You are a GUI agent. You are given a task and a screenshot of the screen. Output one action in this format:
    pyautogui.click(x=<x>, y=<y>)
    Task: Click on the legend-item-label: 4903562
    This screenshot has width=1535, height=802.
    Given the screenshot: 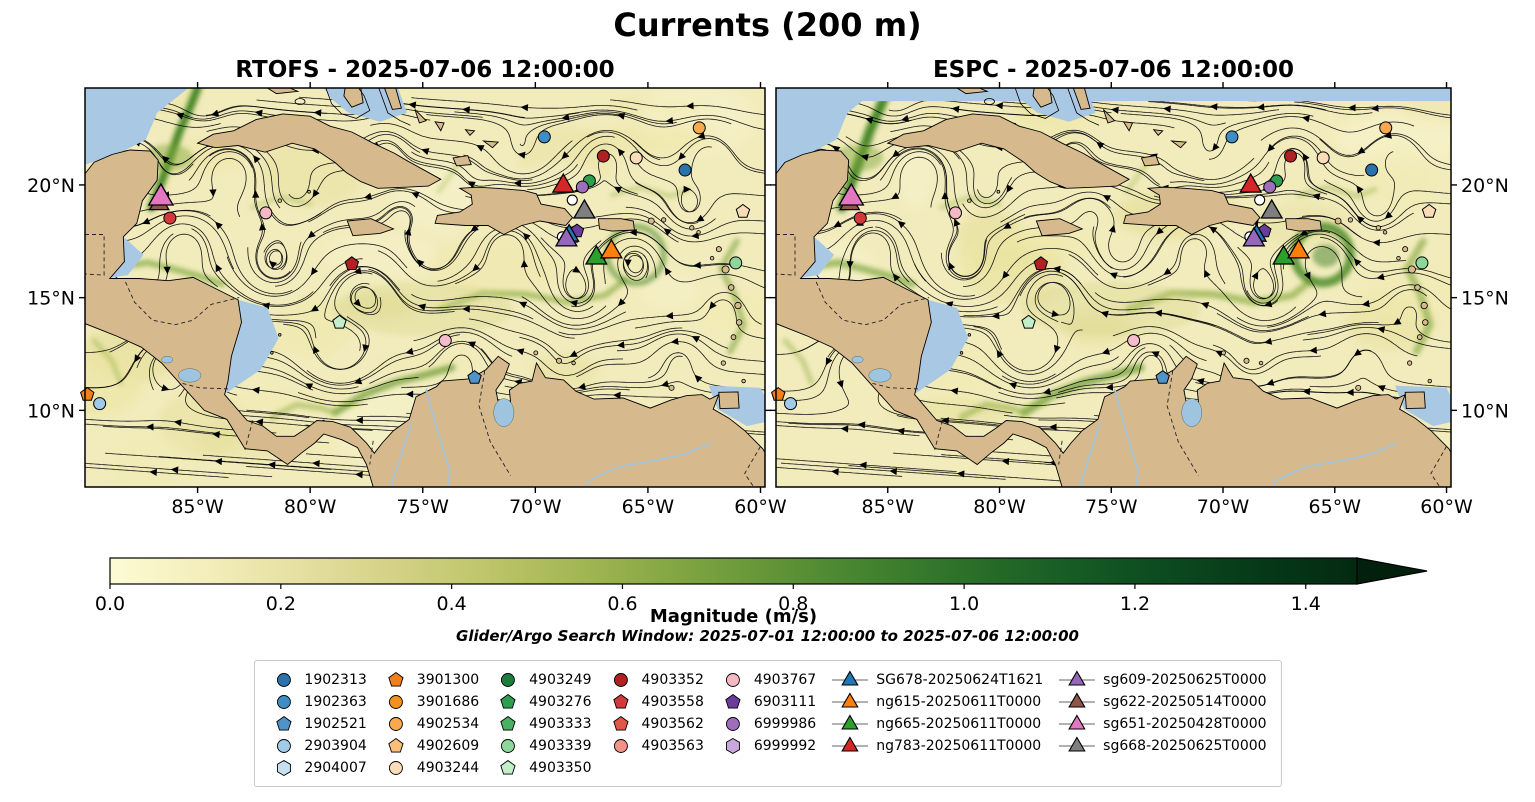 What is the action you would take?
    pyautogui.click(x=672, y=723)
    